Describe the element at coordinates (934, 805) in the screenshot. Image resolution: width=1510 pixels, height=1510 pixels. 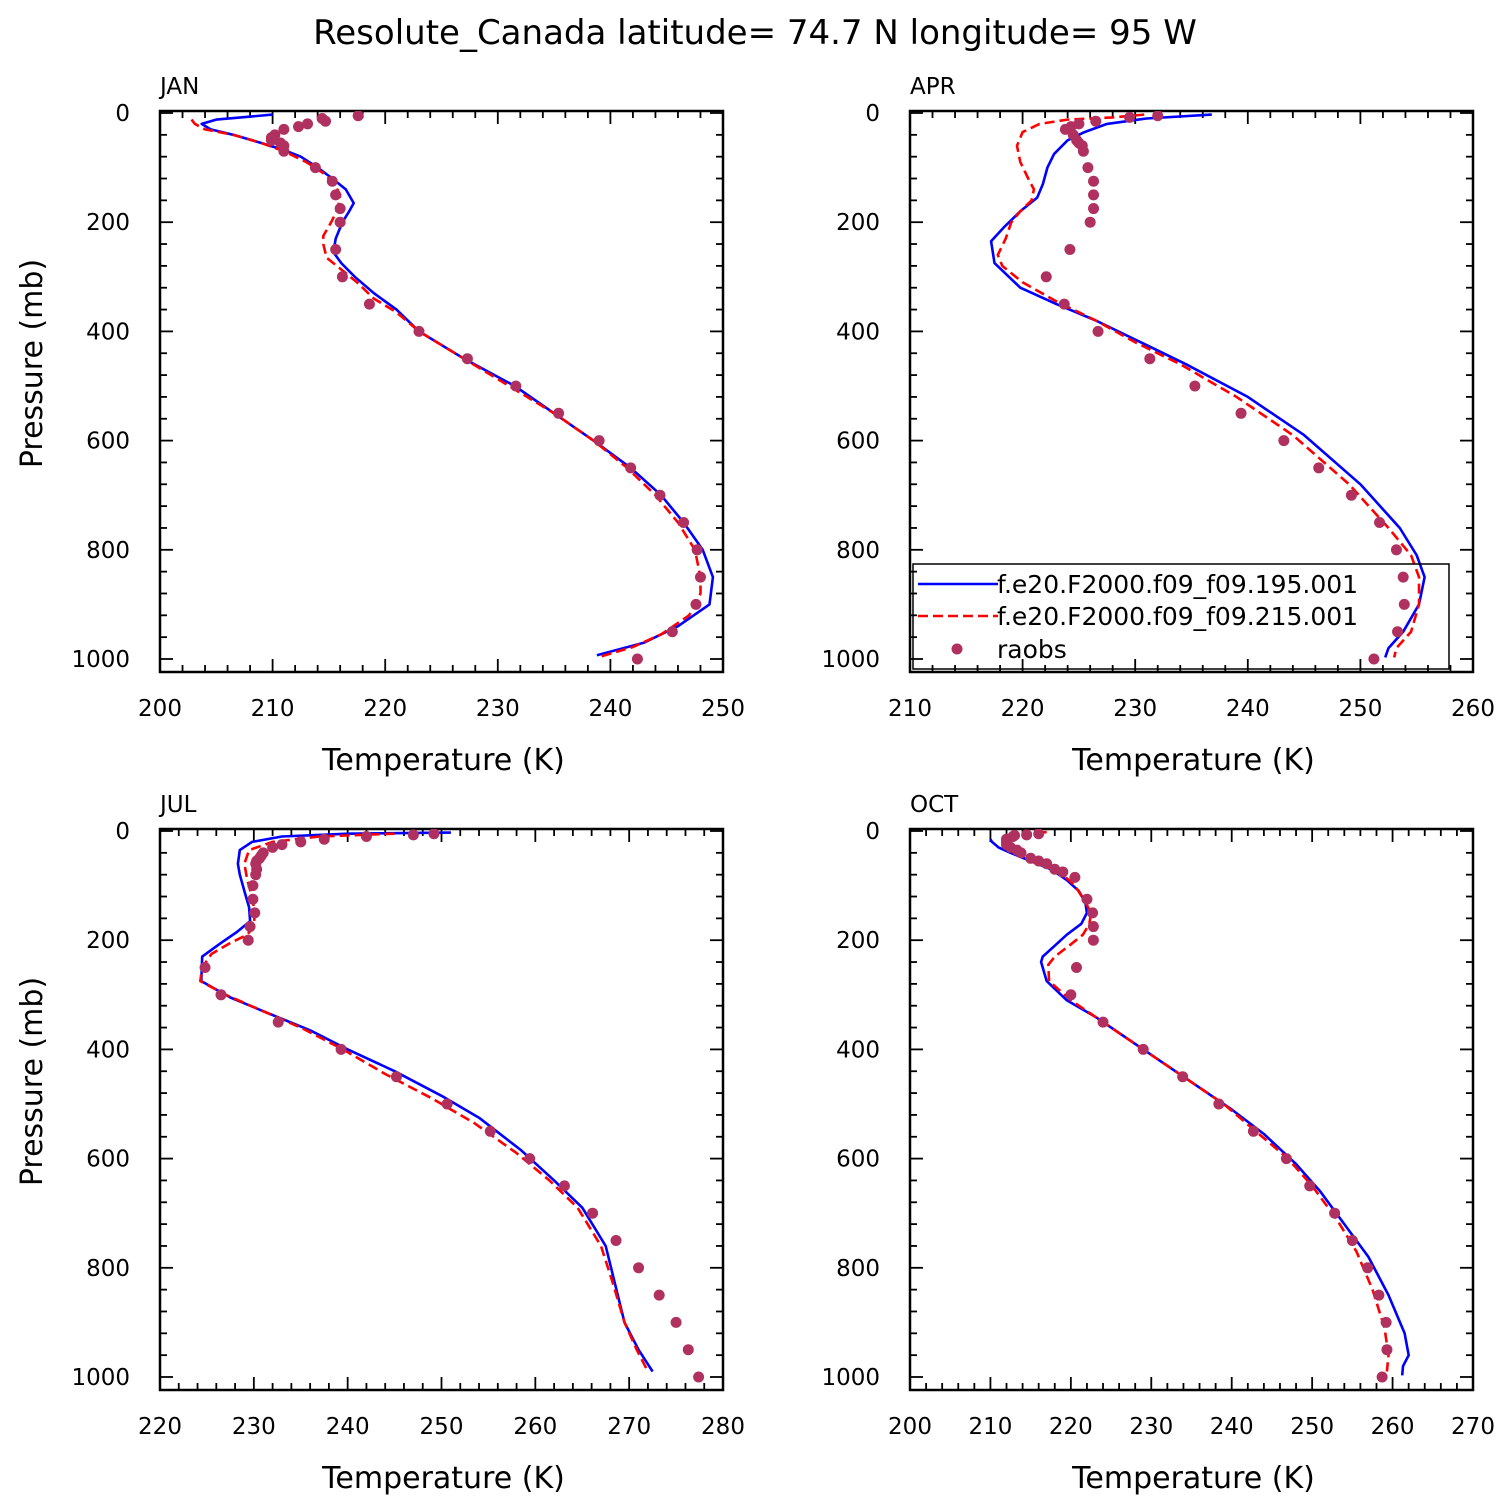
I see `panel-title: OCT` at that location.